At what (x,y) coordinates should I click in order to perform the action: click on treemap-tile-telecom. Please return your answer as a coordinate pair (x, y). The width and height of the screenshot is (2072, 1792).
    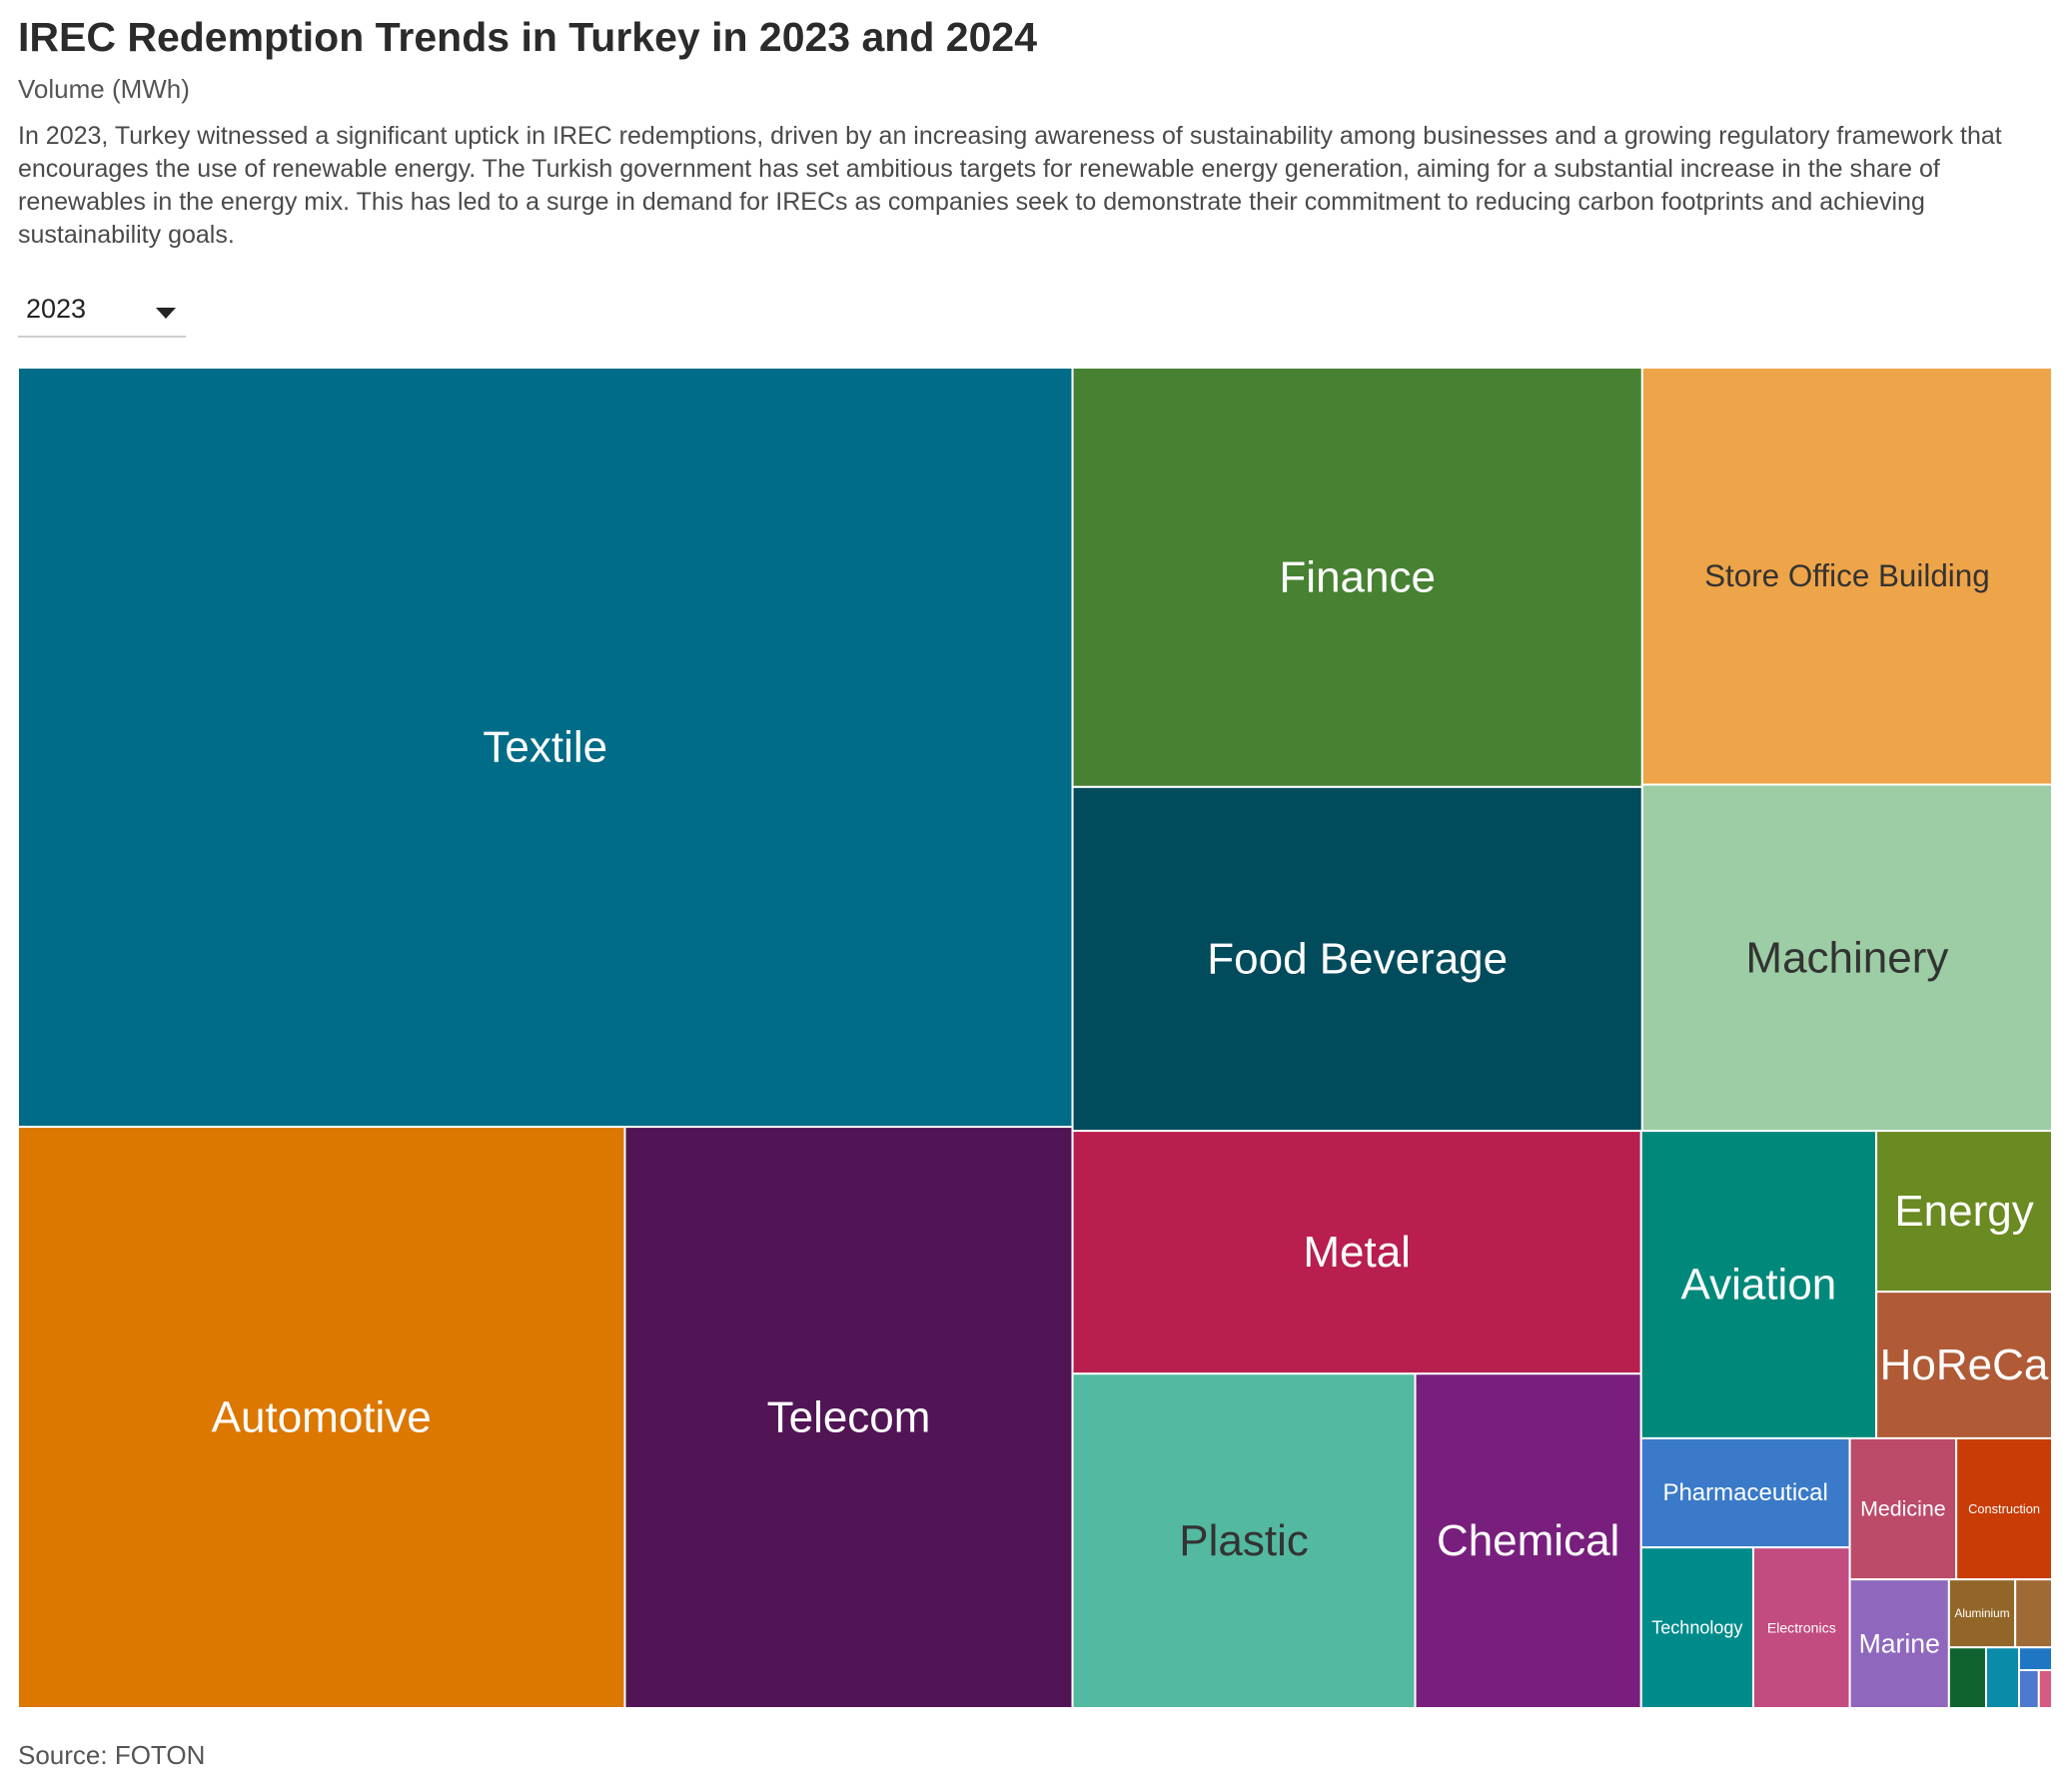
    Looking at the image, I should click on (848, 1417).